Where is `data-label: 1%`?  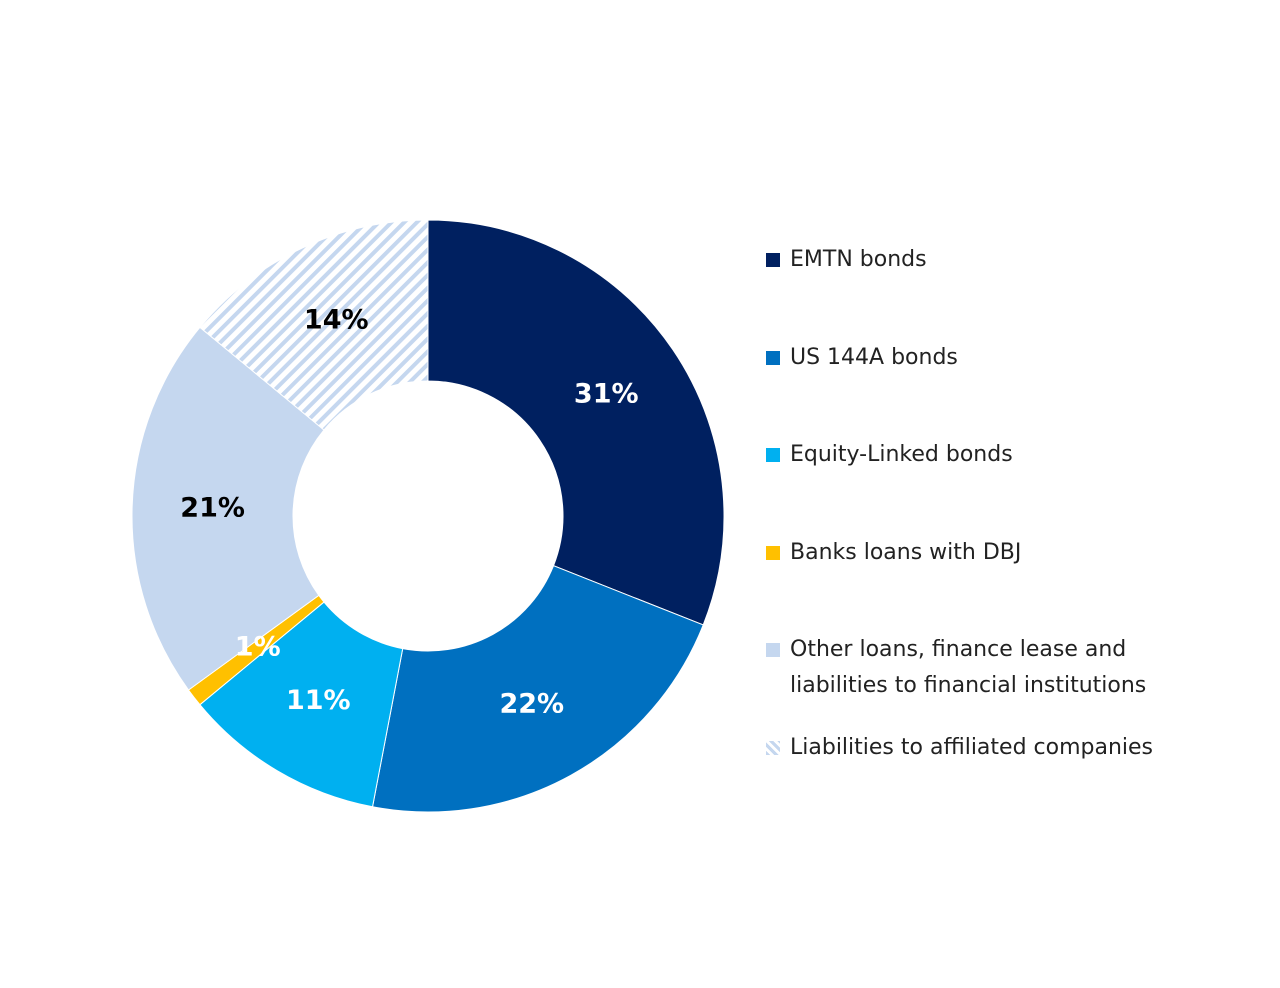
data-label: 1% is located at coordinates (258, 647).